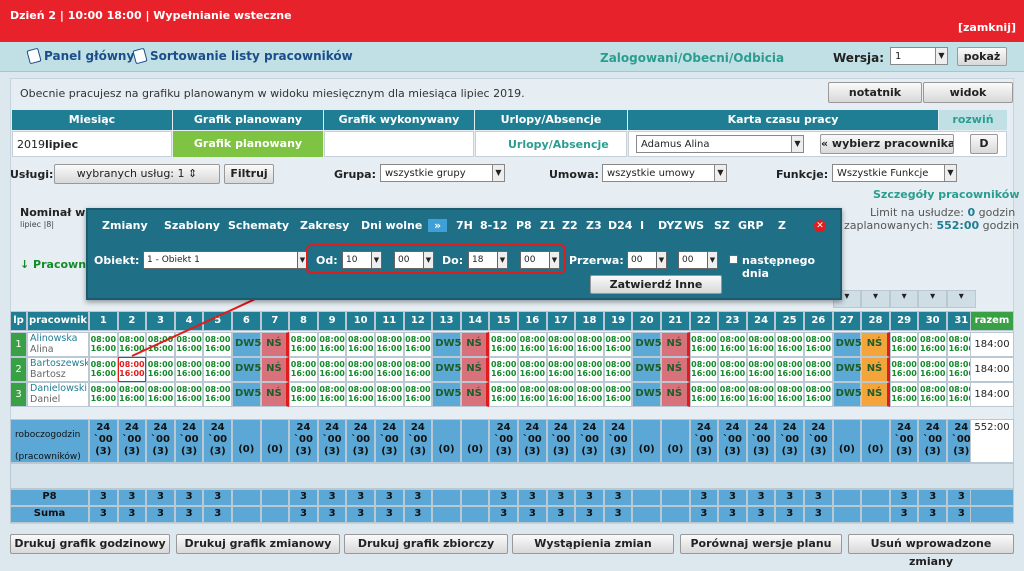 This screenshot has height=571, width=1024. I want to click on close-icon: ✕, so click(820, 226).